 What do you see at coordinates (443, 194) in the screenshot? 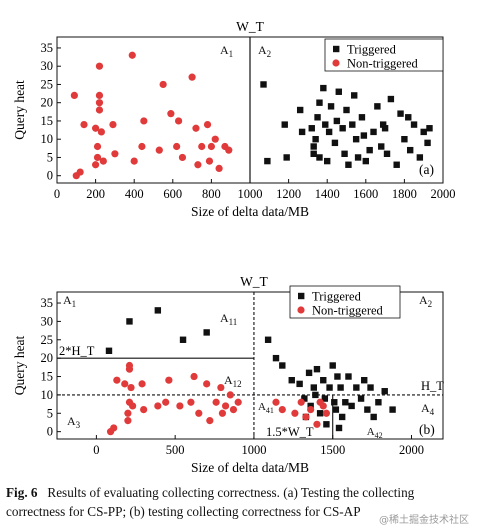
I see `x-tick-label: 2000` at bounding box center [443, 194].